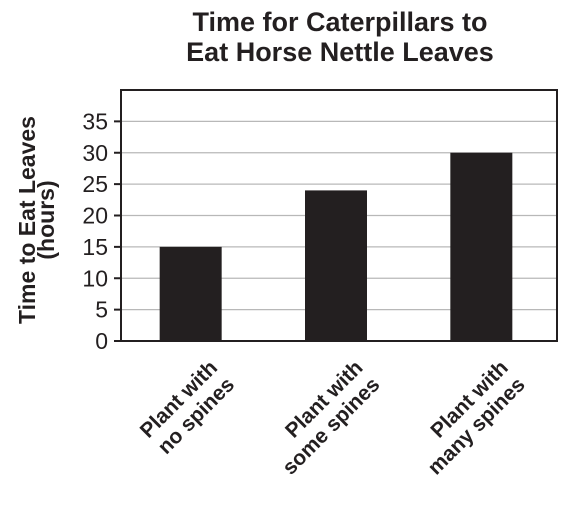  Describe the element at coordinates (95, 247) in the screenshot. I see `y-tick-label: 15` at that location.